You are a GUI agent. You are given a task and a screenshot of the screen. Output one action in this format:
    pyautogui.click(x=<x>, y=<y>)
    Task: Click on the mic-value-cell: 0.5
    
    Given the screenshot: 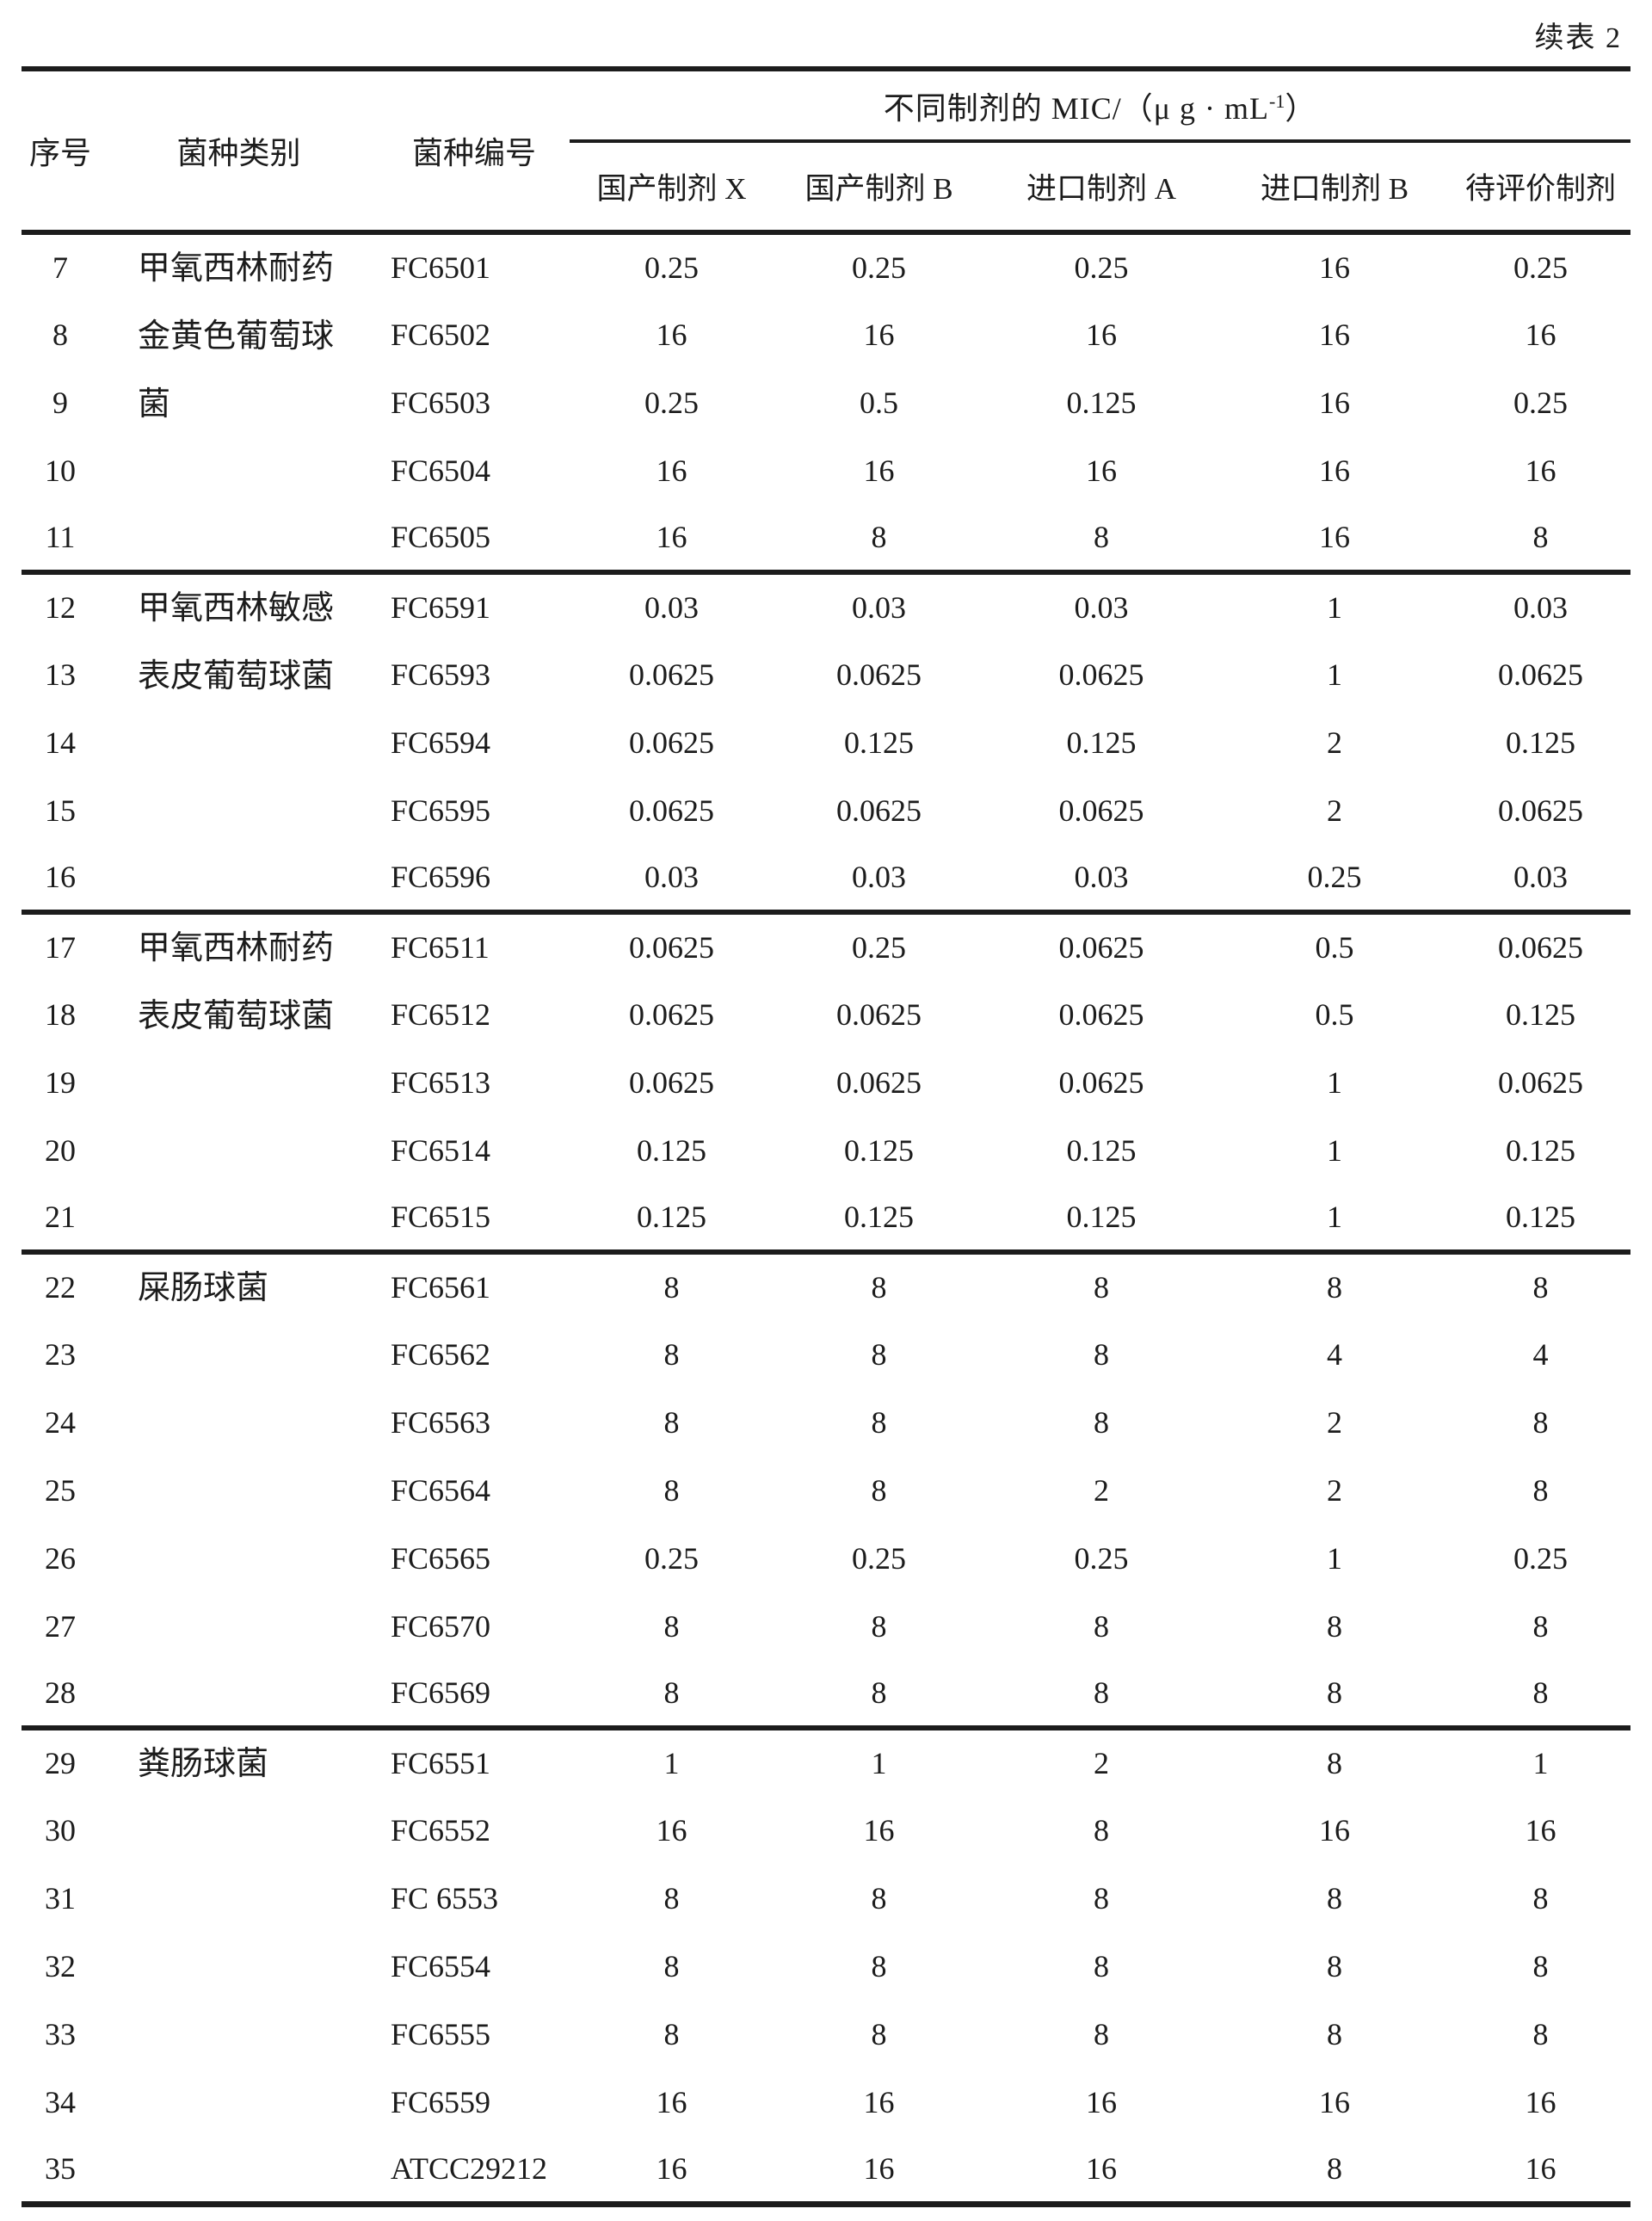 What is the action you would take?
    pyautogui.click(x=1334, y=1014)
    